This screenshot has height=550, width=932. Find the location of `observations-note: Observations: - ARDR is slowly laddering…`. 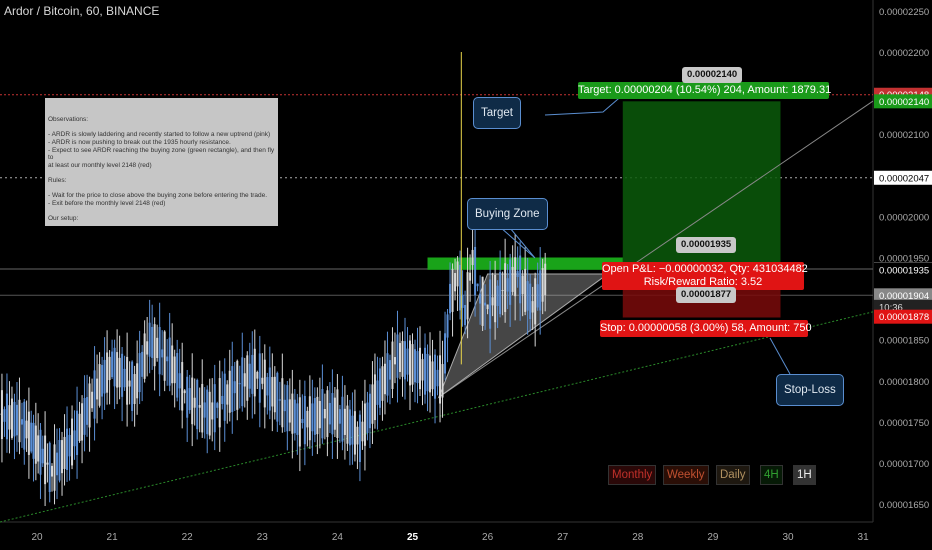

observations-note: Observations: - ARDR is slowly laddering… is located at coordinates (161, 162).